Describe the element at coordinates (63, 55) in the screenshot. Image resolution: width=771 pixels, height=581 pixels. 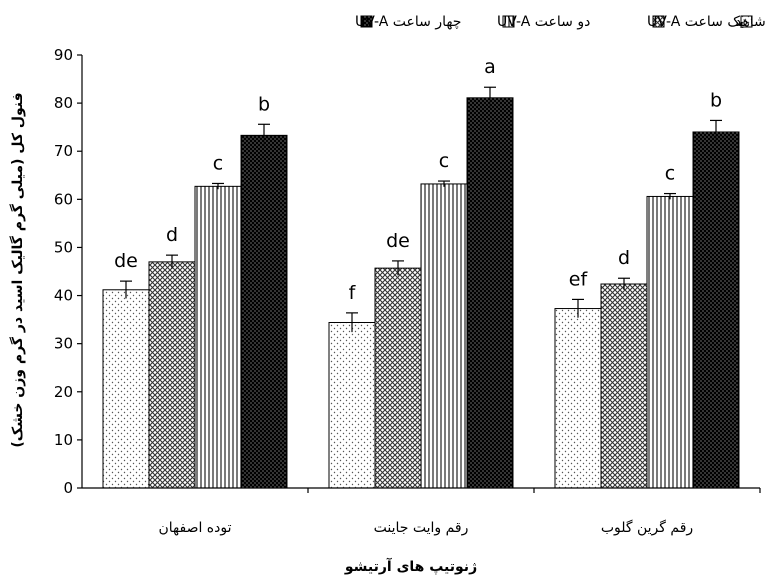
I see `y-tick-label: 90` at that location.